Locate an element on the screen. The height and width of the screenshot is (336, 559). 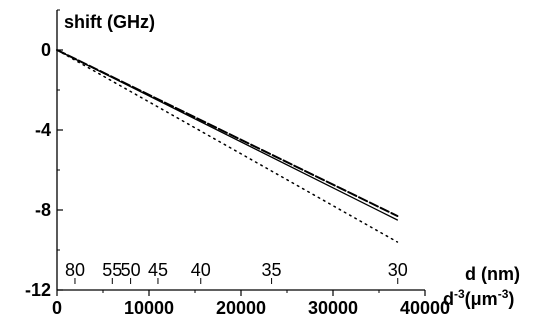
x-tick-label: 0 is located at coordinates (57, 308).